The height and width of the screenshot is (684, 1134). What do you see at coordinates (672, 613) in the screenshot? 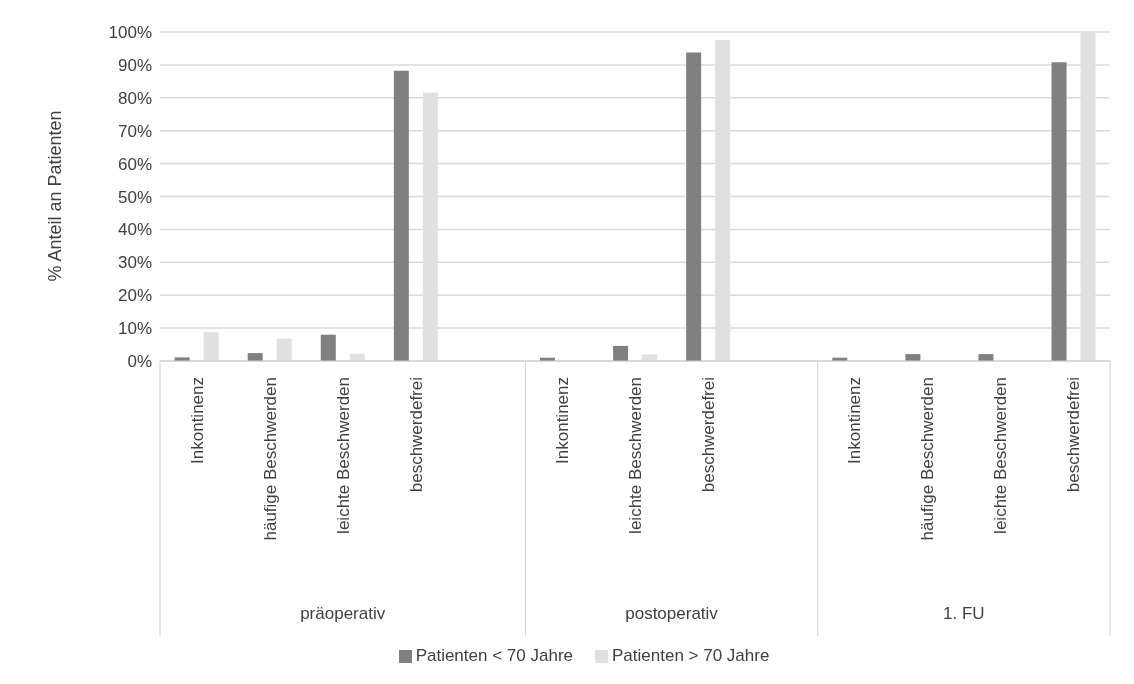
I see `text: postoperativ` at bounding box center [672, 613].